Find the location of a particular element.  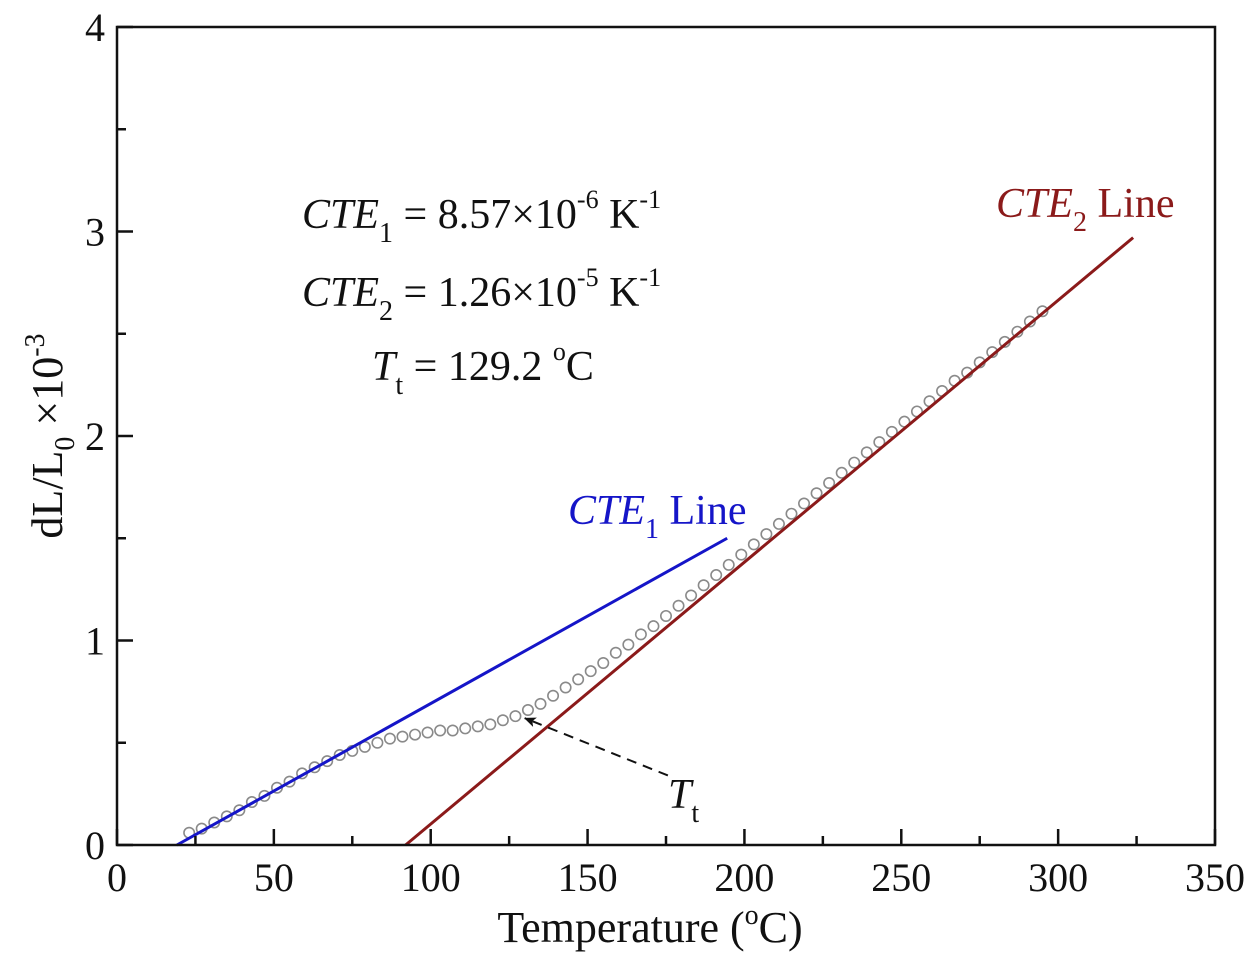

x-tick-label: 150 is located at coordinates (588, 877).